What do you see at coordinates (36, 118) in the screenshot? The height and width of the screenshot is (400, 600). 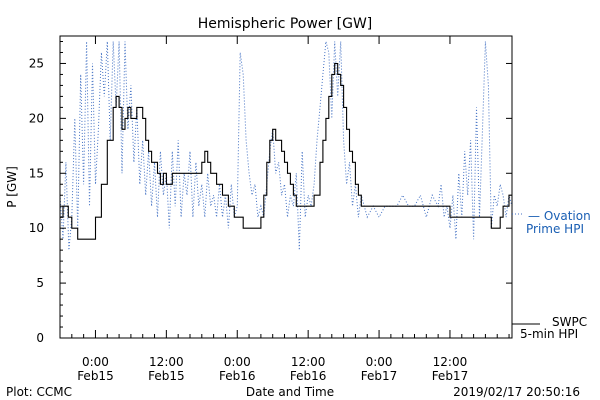 I see `y-tick-label: 20` at bounding box center [36, 118].